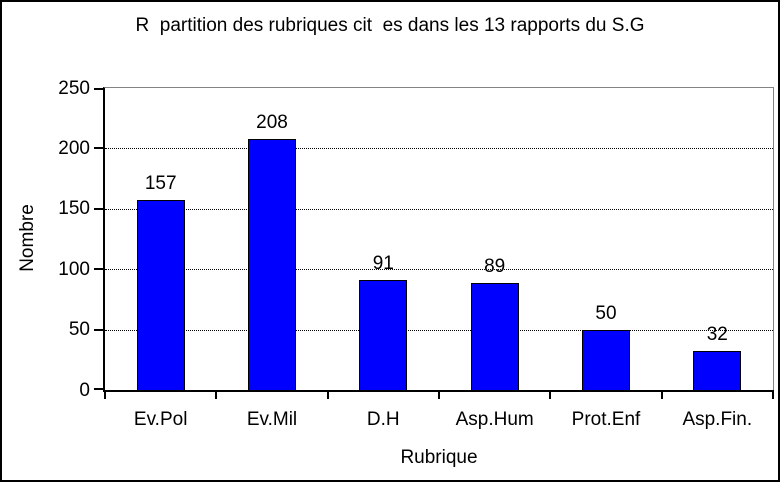 The height and width of the screenshot is (482, 780). I want to click on y-tick-label: 250, so click(74, 88).